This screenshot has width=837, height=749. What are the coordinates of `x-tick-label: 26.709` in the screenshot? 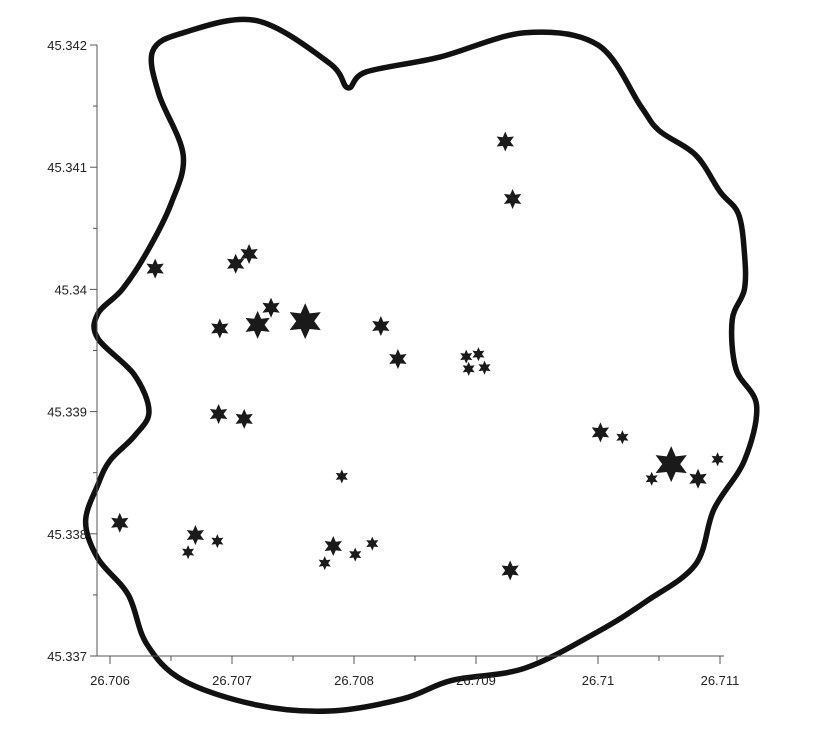 It's located at (476, 680).